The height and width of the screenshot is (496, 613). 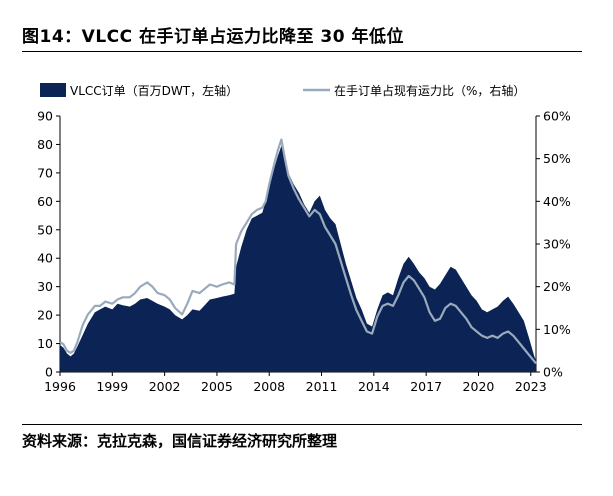 I want to click on legend-label-ratio: 在手订单占现有运力比（%，右轴）, so click(x=429, y=90).